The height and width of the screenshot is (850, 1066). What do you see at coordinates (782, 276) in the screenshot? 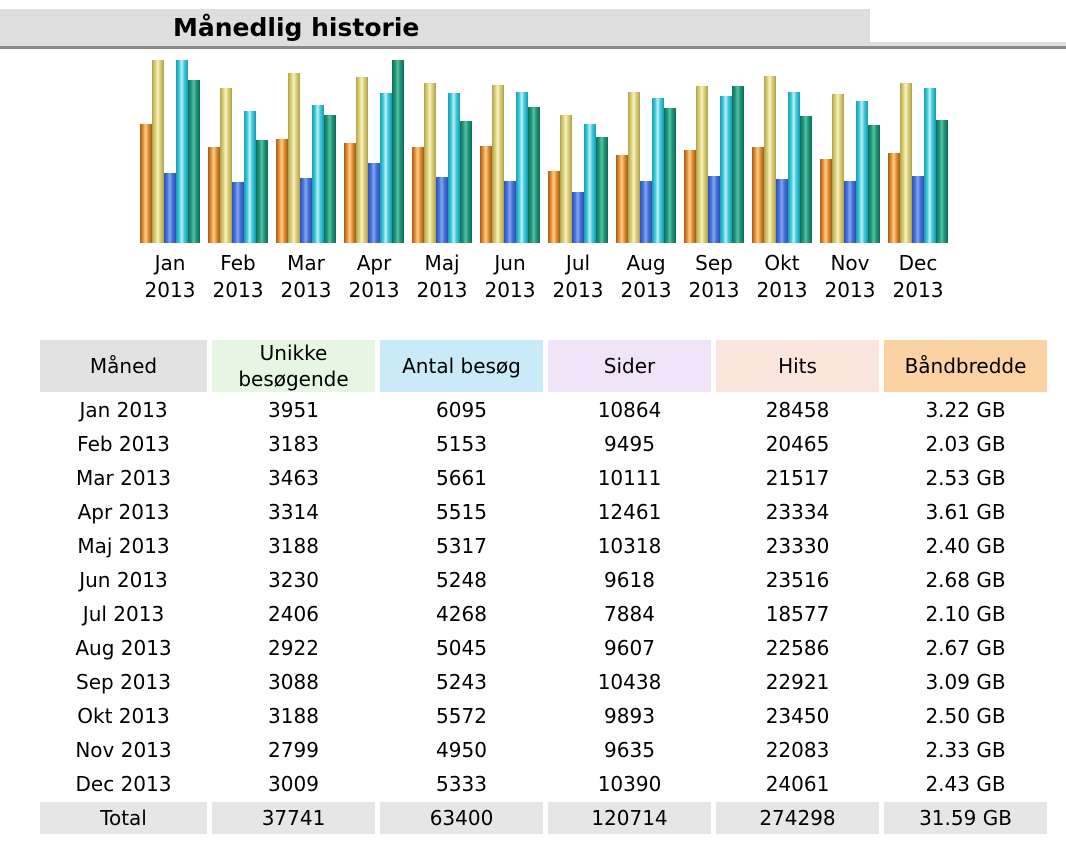
I see `month-label: Okt 2013` at bounding box center [782, 276].